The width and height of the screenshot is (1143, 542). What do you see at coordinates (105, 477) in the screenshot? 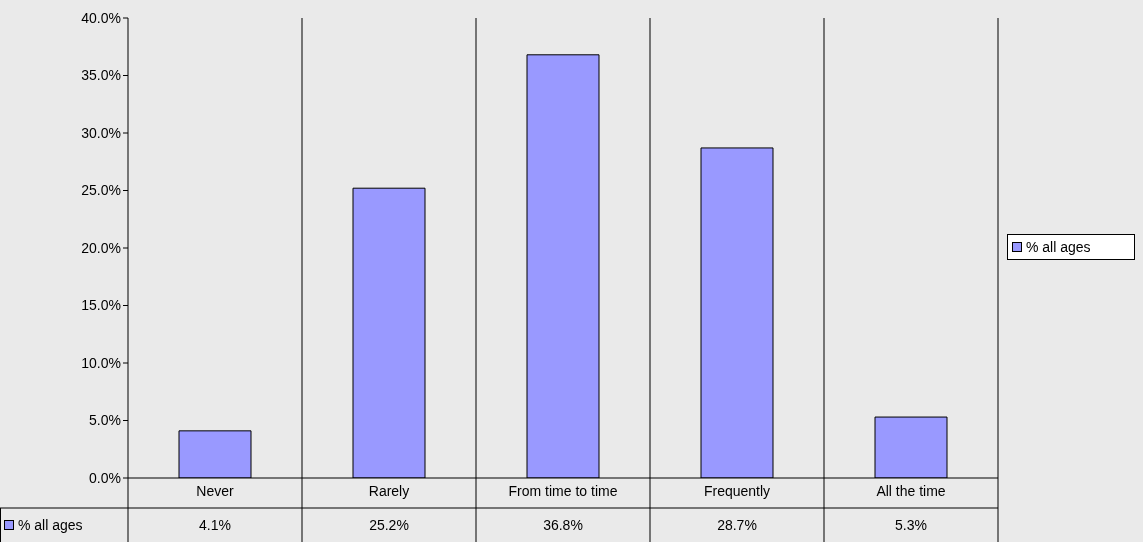
I see `y-tick-label: 0.0%` at bounding box center [105, 477].